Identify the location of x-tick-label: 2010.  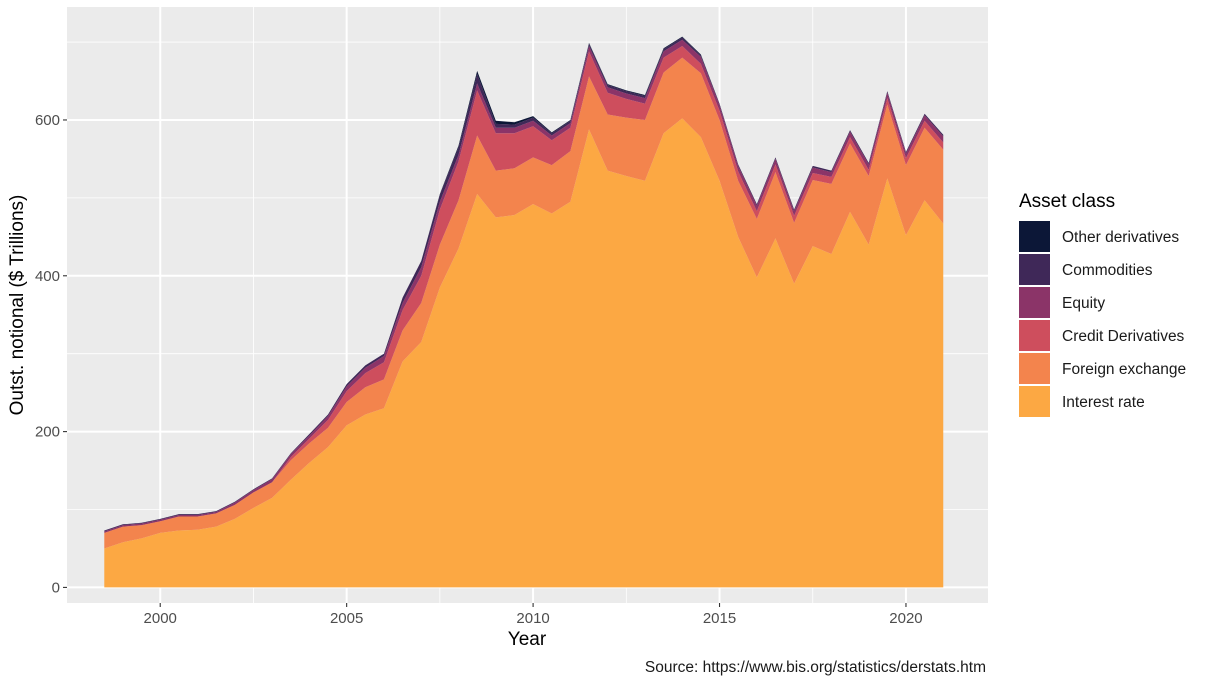
(532, 618).